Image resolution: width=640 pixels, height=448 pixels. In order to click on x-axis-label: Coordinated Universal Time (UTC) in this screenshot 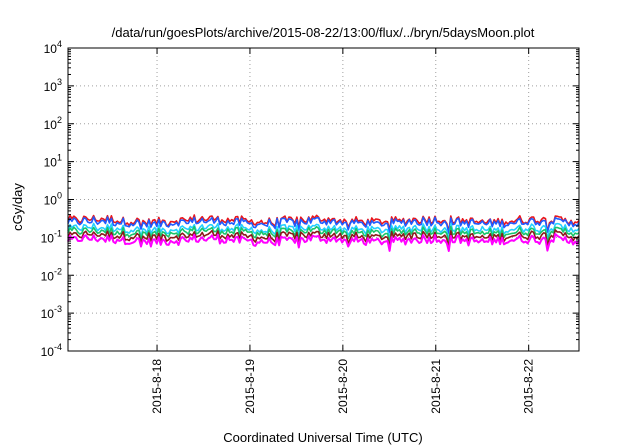, I will do `click(322, 437)`.